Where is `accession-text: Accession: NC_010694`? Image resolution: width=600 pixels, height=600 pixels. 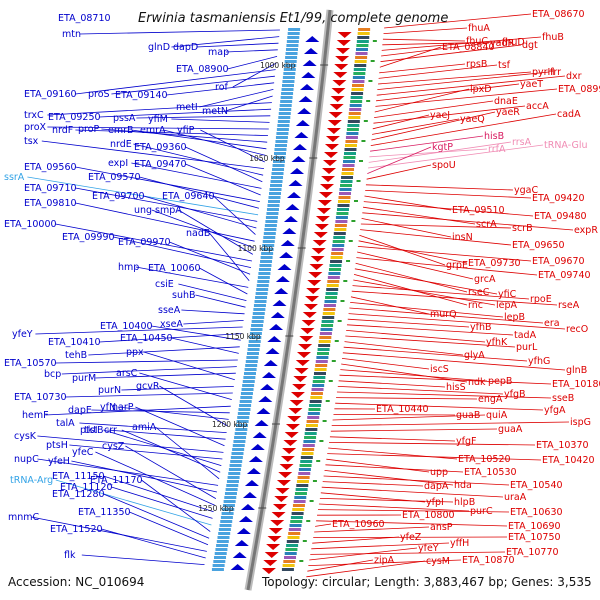 accession-text: Accession: NC_010694 is located at coordinates (76, 582).